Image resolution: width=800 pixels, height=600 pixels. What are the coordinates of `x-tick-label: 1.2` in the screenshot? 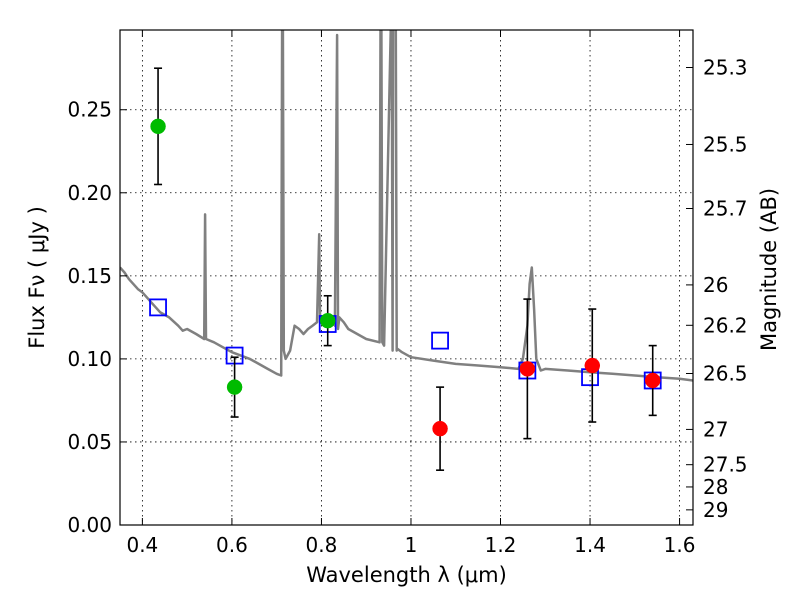 It's located at (501, 545).